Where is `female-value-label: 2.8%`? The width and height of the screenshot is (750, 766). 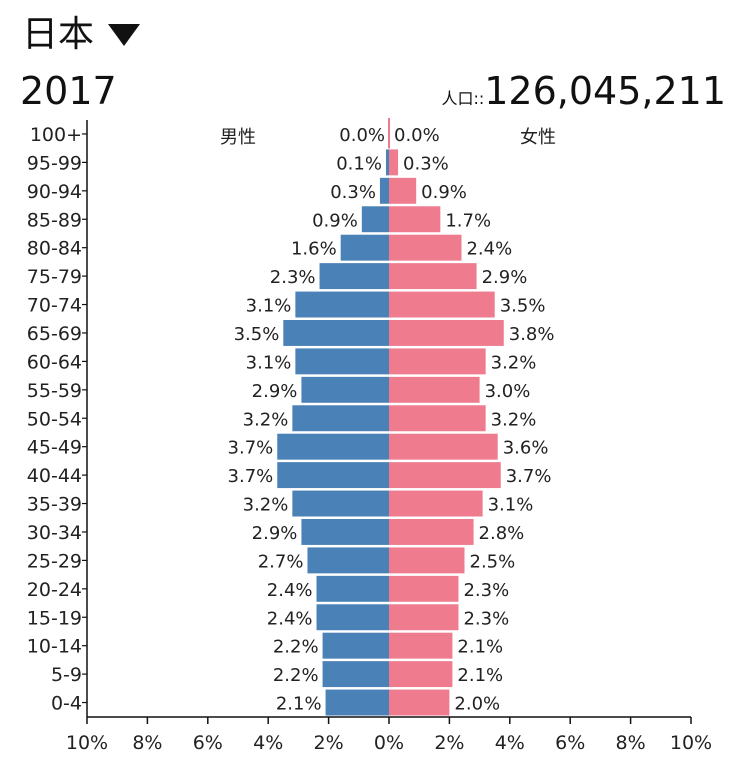 female-value-label: 2.8% is located at coordinates (502, 533).